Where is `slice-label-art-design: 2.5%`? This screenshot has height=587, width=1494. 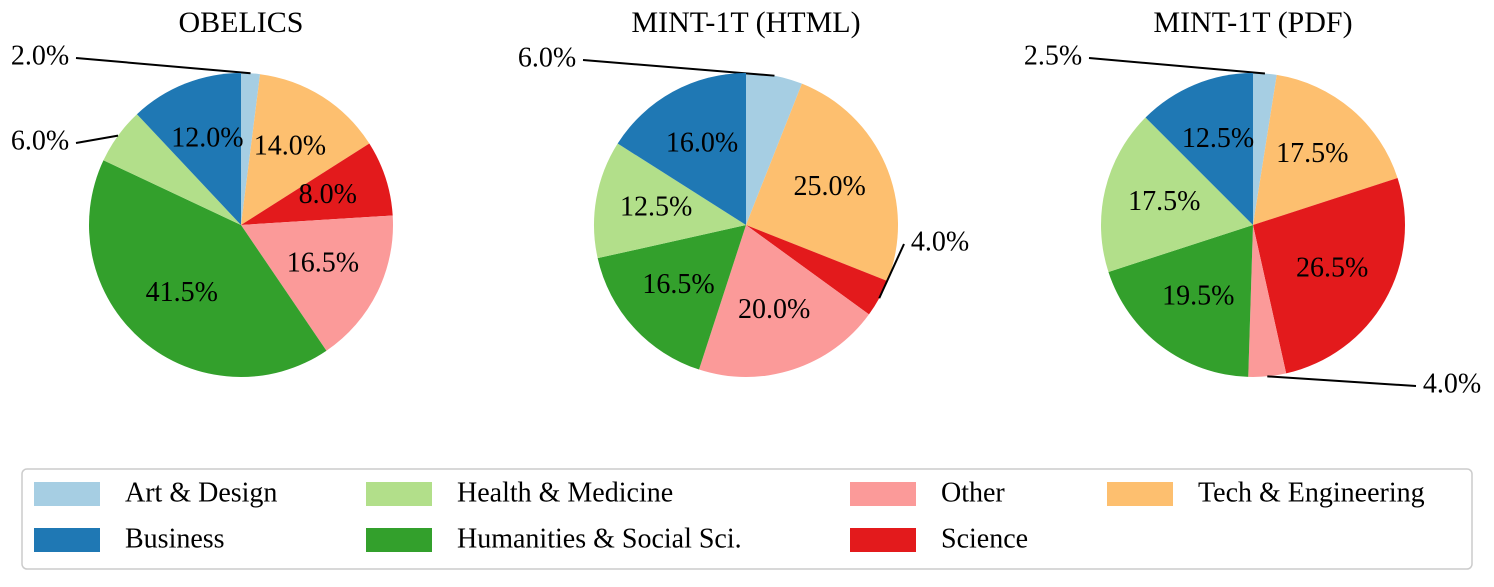 slice-label-art-design: 2.5% is located at coordinates (1053, 55).